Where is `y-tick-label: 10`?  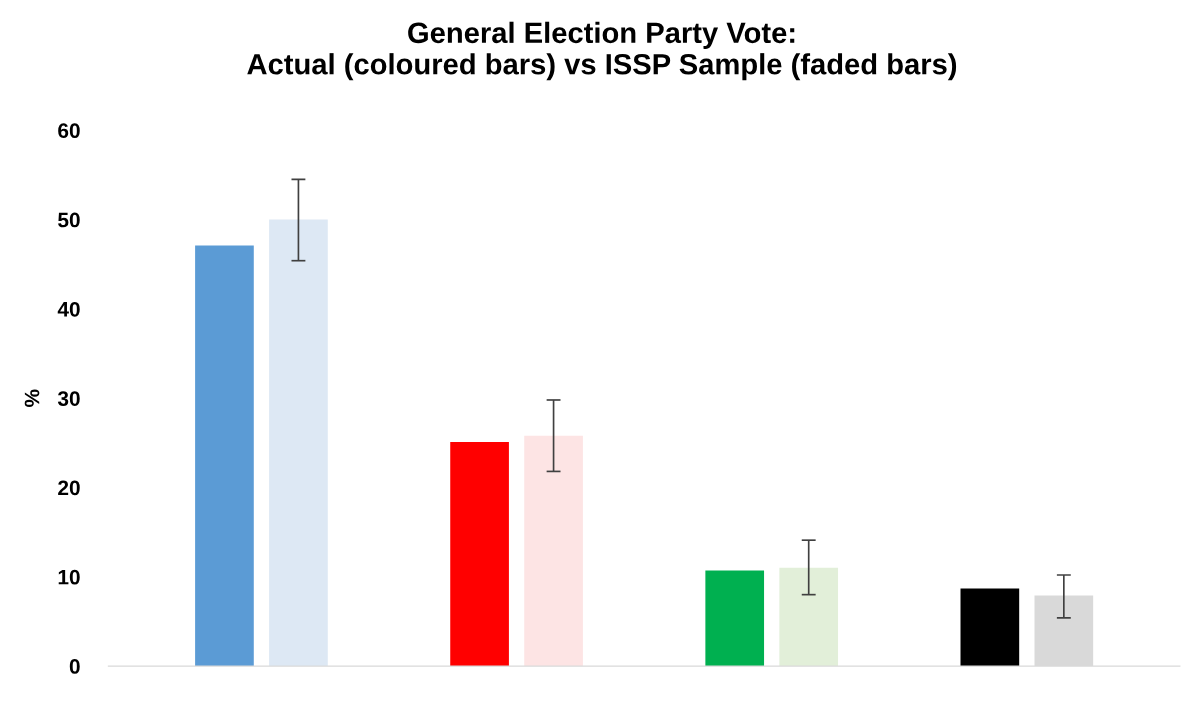
y-tick-label: 10 is located at coordinates (69, 577).